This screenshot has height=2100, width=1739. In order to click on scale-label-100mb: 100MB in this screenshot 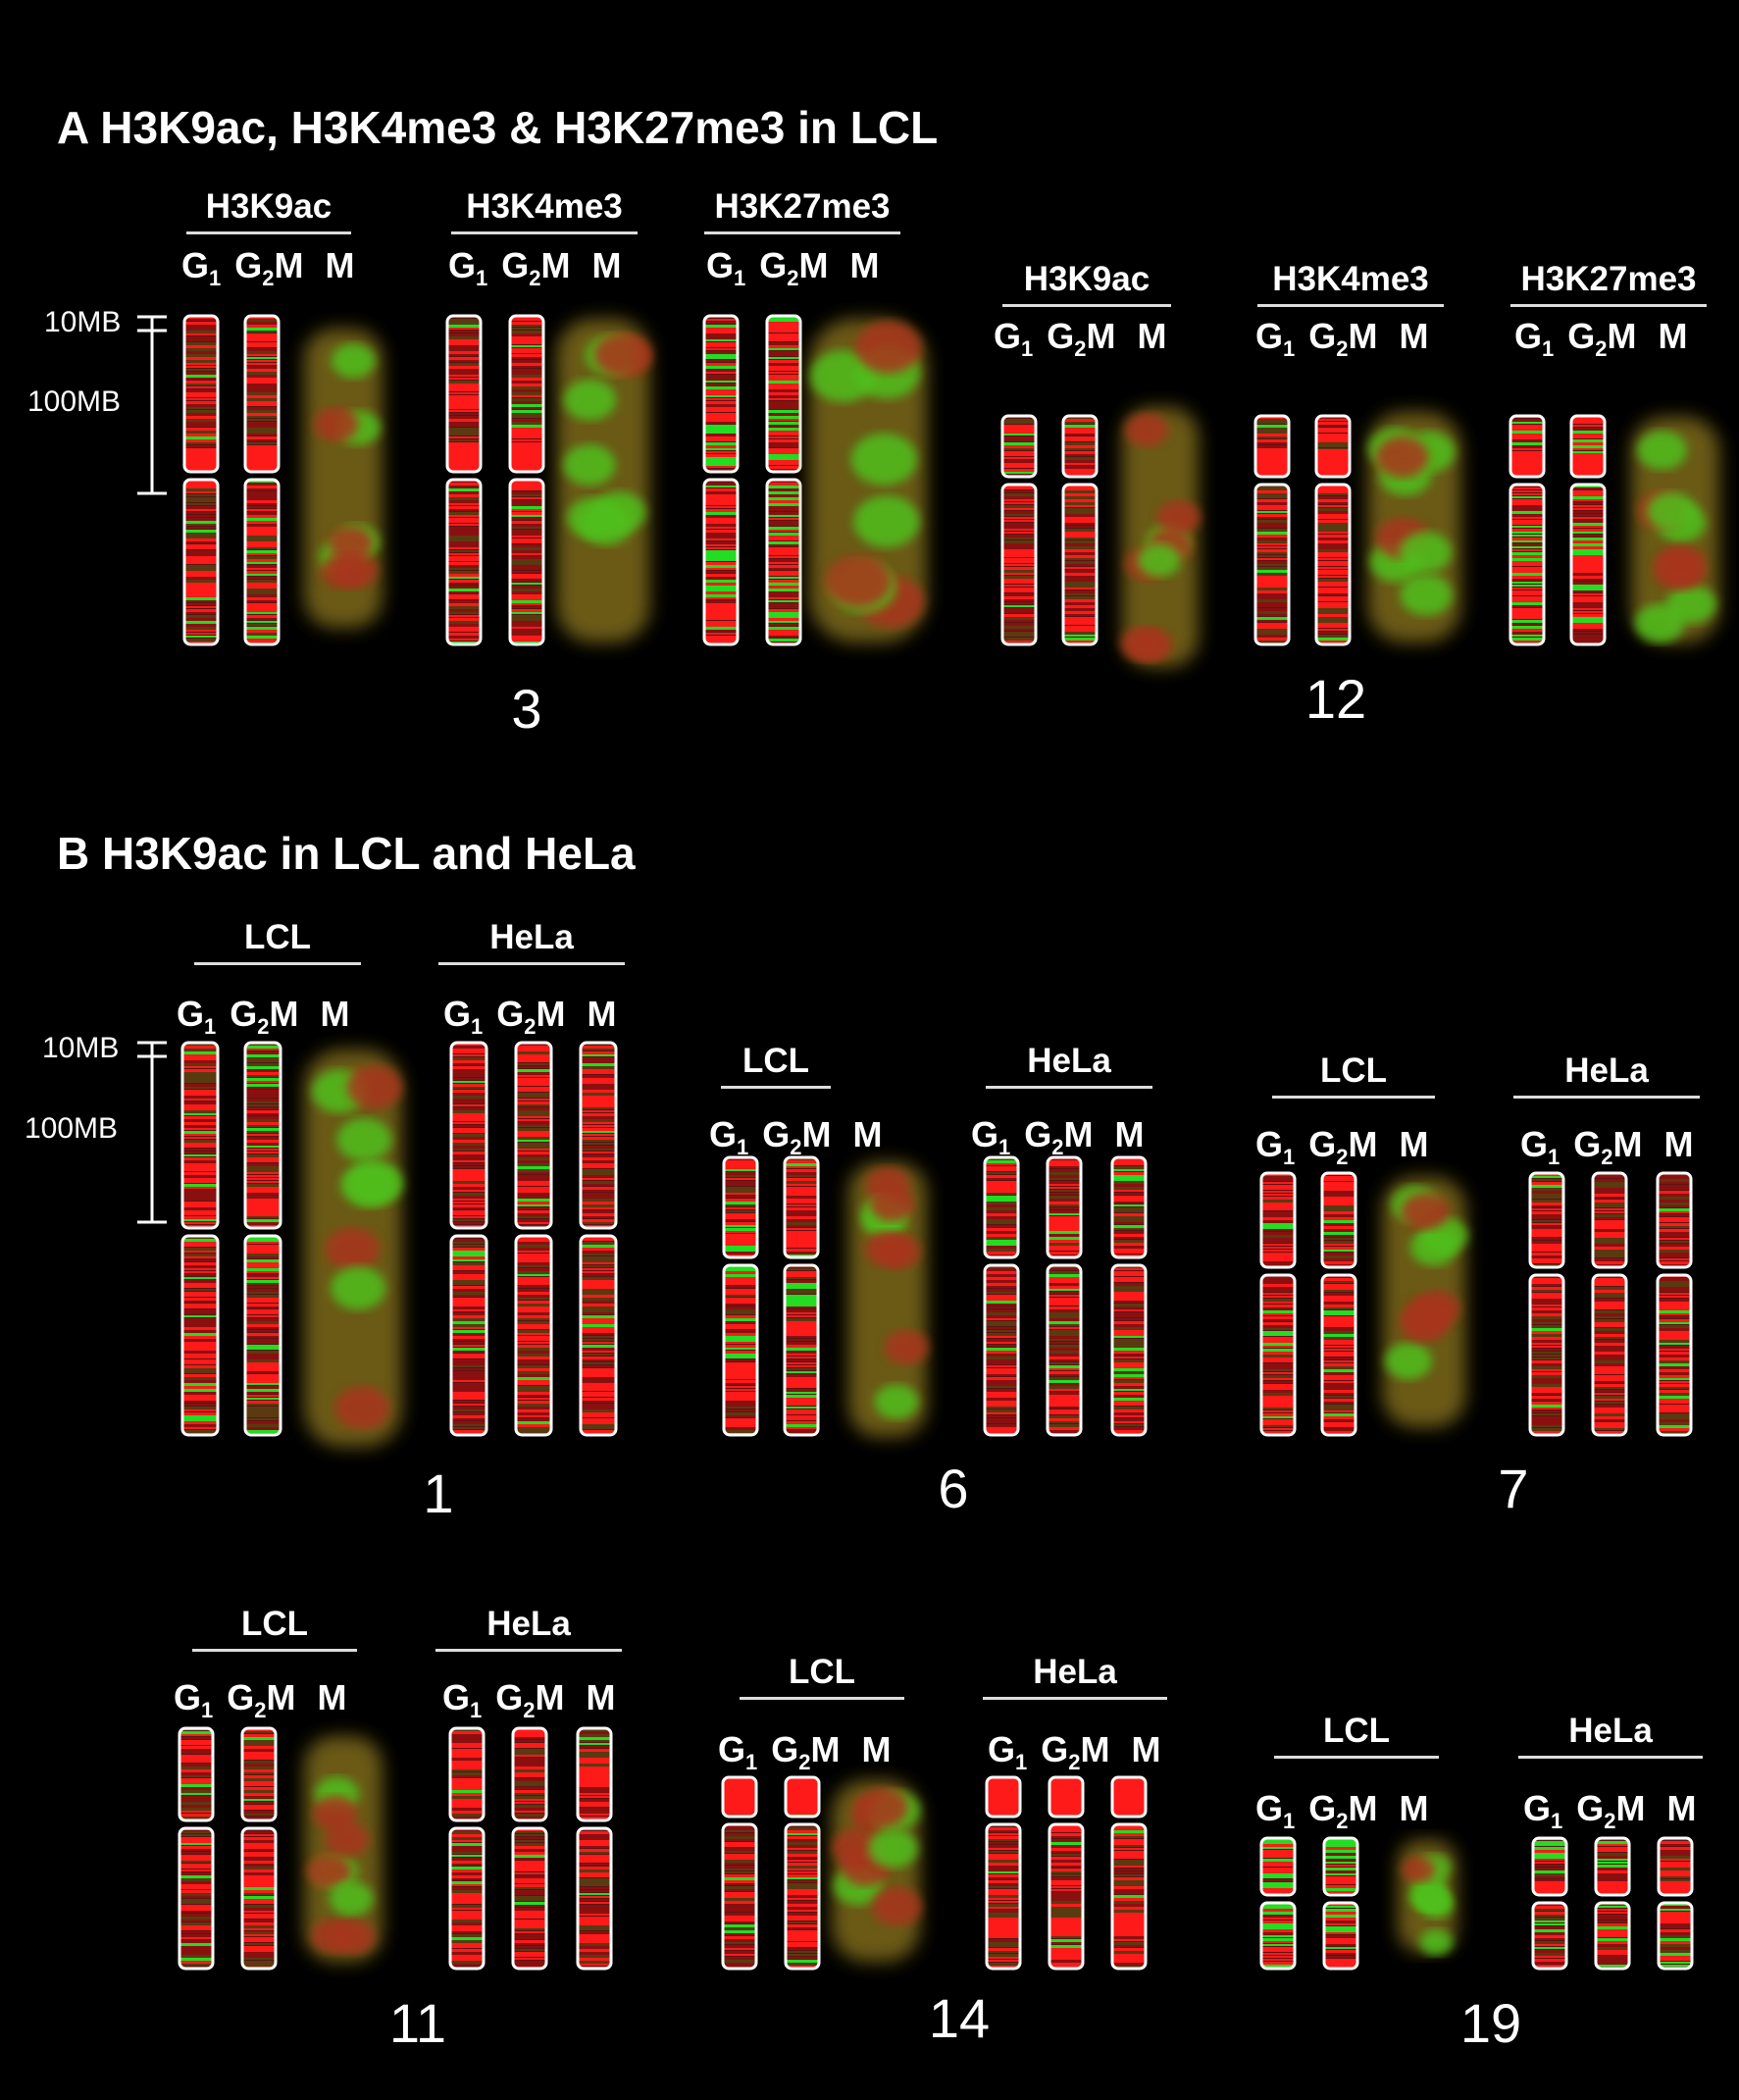, I will do `click(72, 1128)`.